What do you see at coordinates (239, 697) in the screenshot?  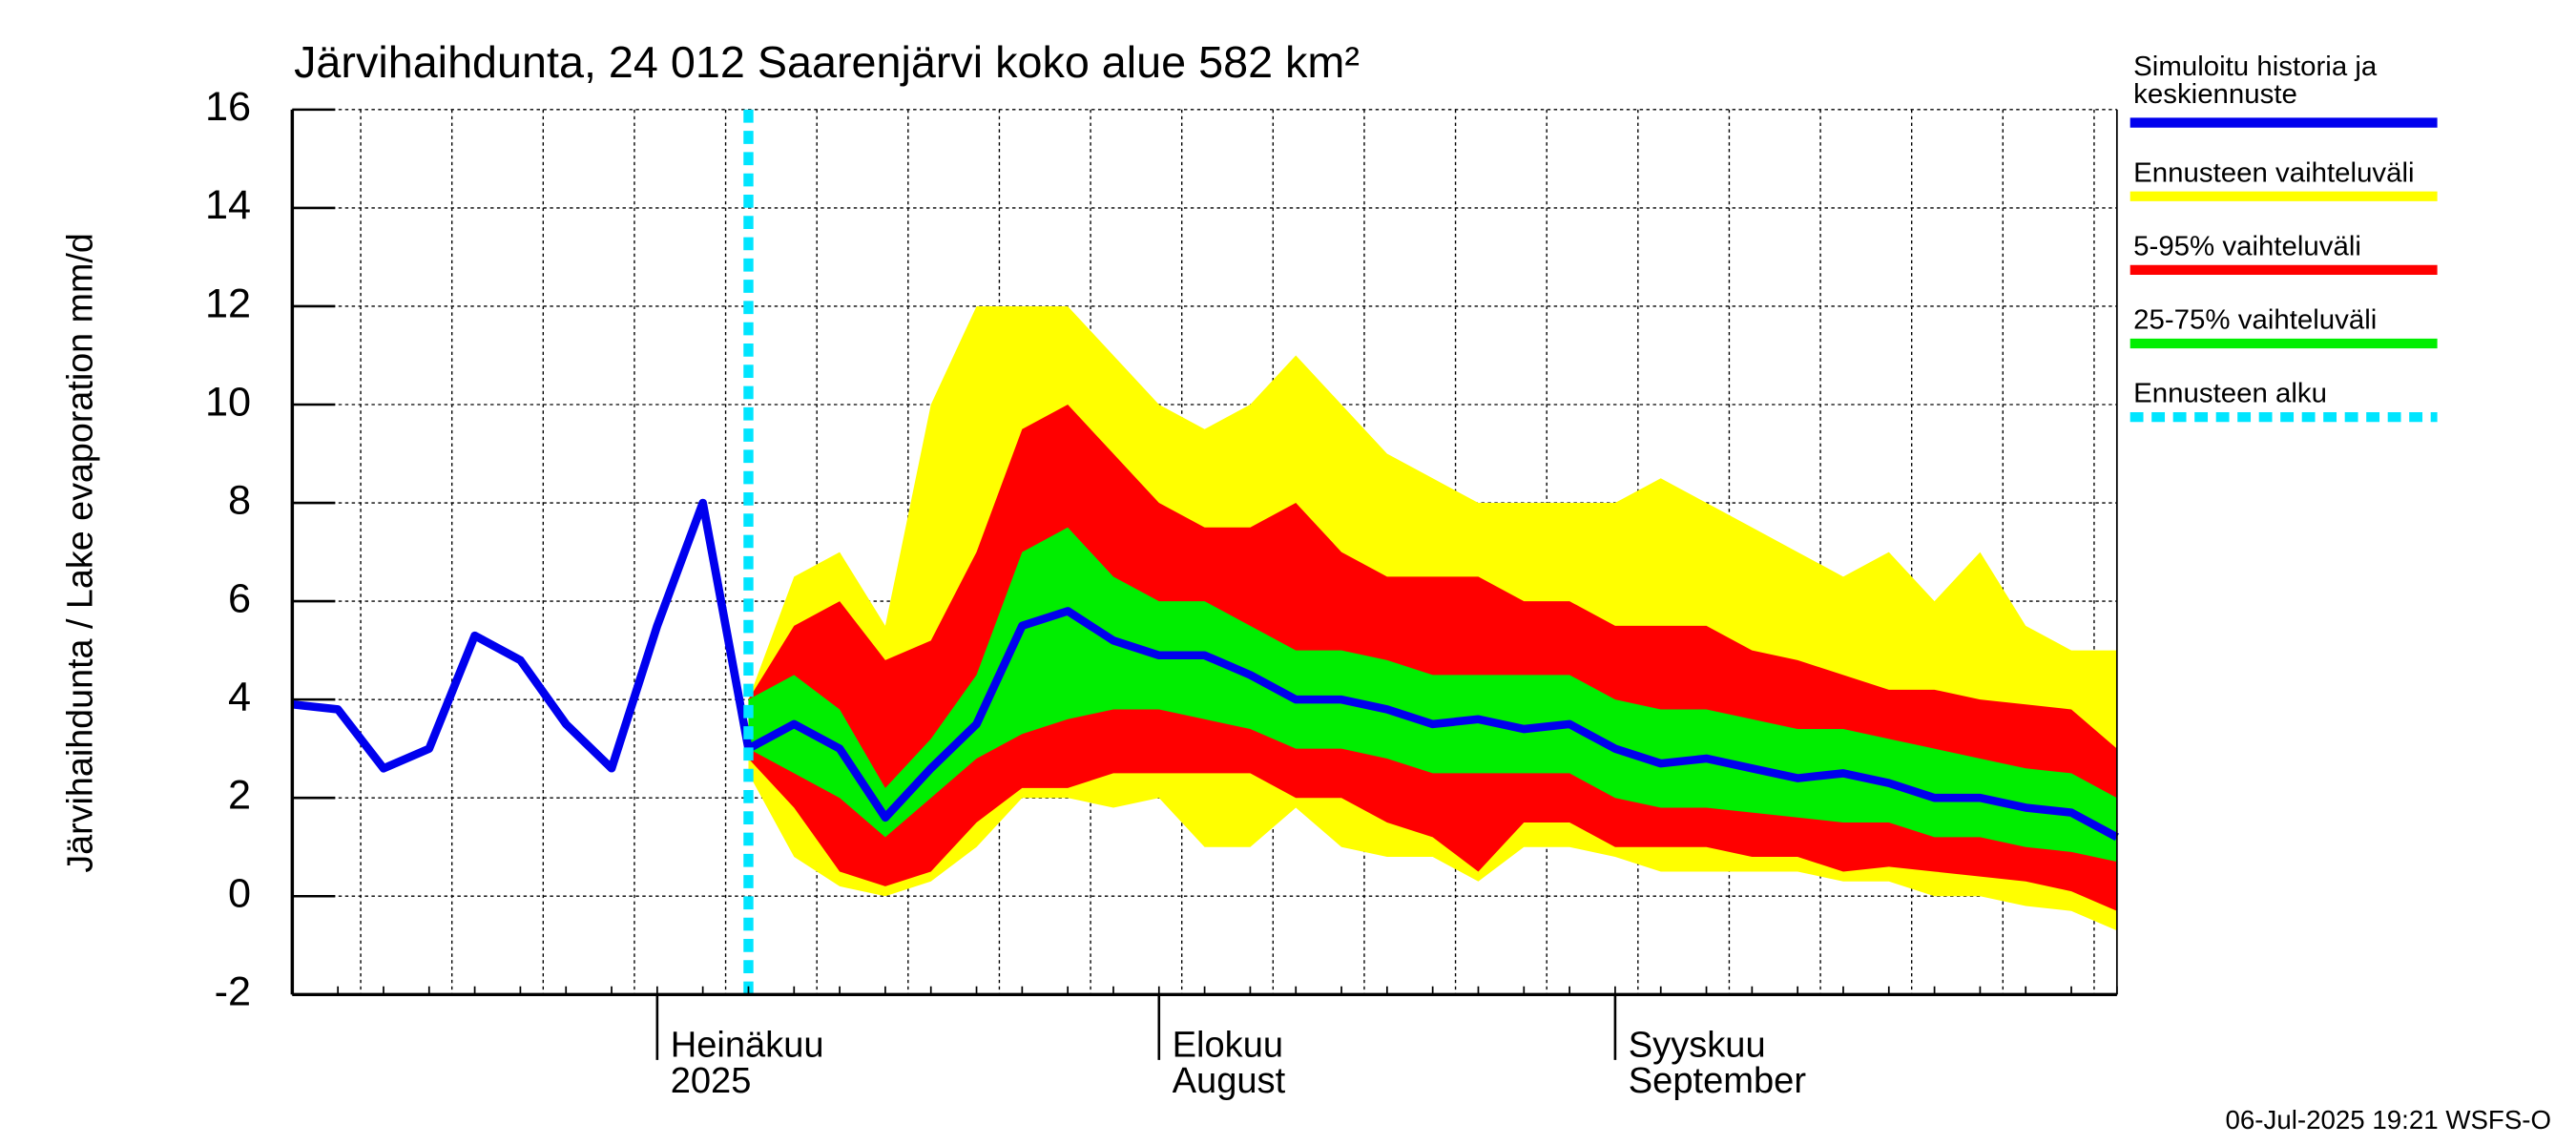 I see `y-tick-label: 4` at bounding box center [239, 697].